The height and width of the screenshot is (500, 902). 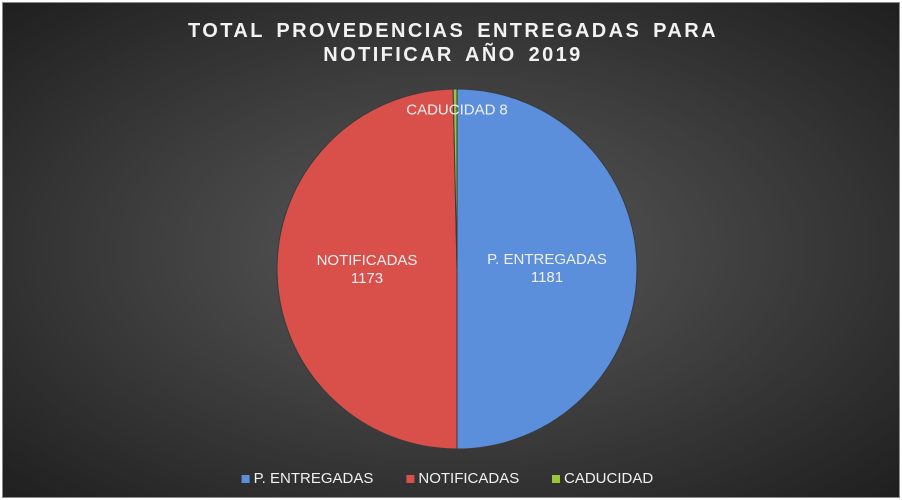 I want to click on legend-label: P. ENTREGADAS, so click(x=314, y=478).